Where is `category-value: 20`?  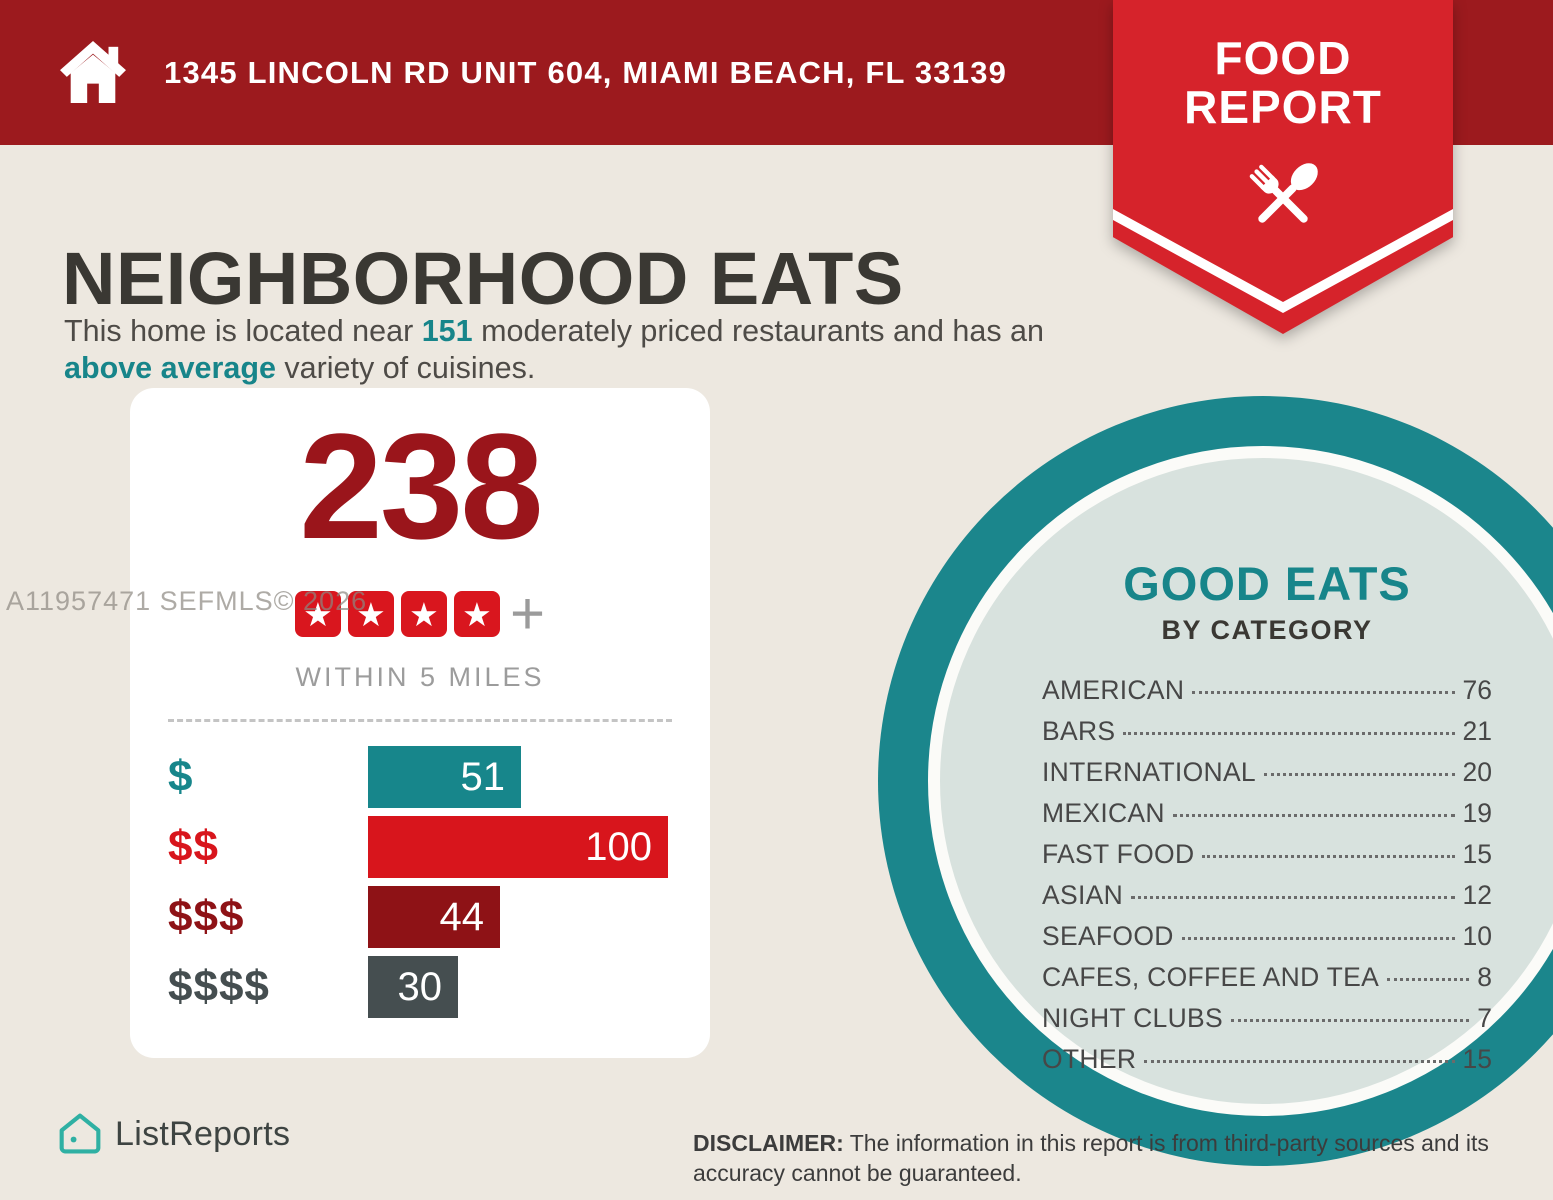 category-value: 20 is located at coordinates (1477, 772).